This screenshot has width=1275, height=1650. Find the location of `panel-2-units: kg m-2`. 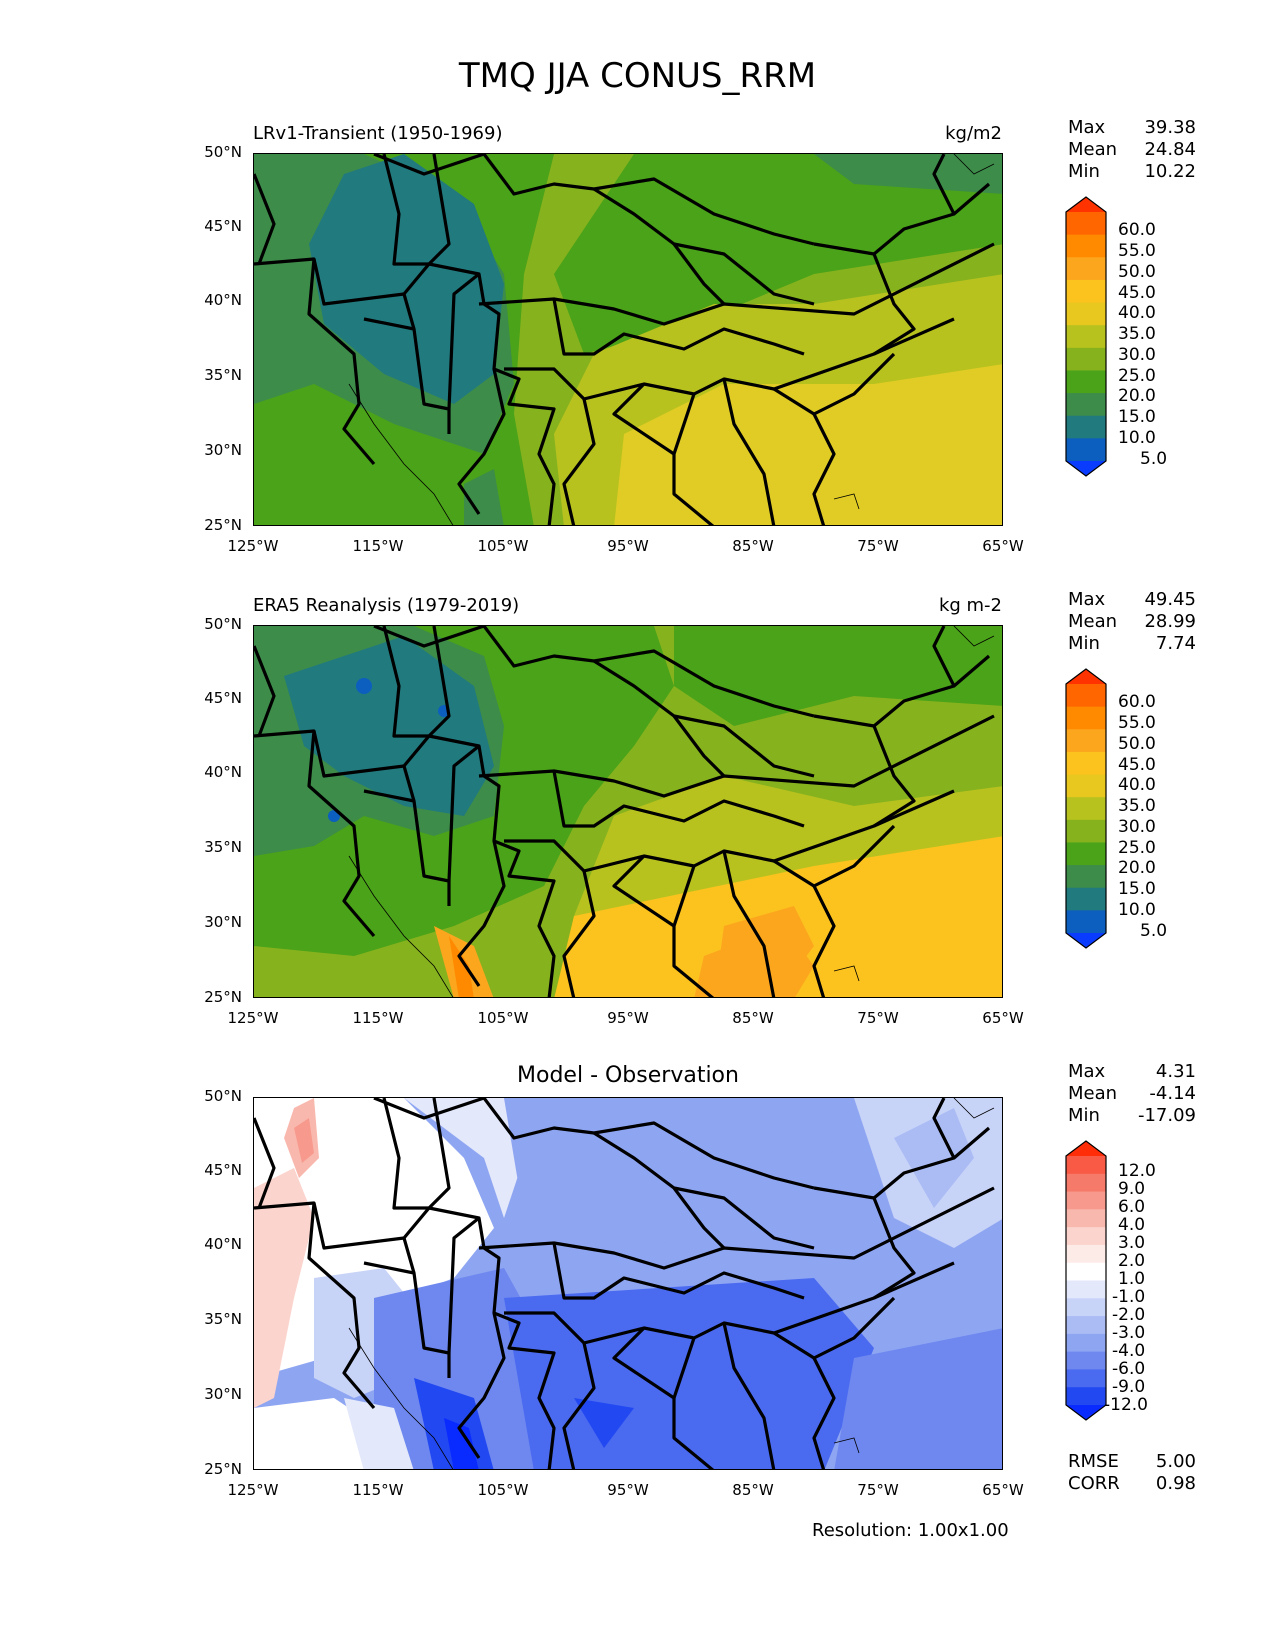

panel-2-units: kg m-2 is located at coordinates (970, 605).